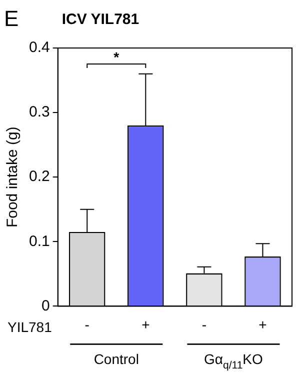 This screenshot has width=296, height=385. What do you see at coordinates (46, 305) in the screenshot?
I see `y-tick-label: 0` at bounding box center [46, 305].